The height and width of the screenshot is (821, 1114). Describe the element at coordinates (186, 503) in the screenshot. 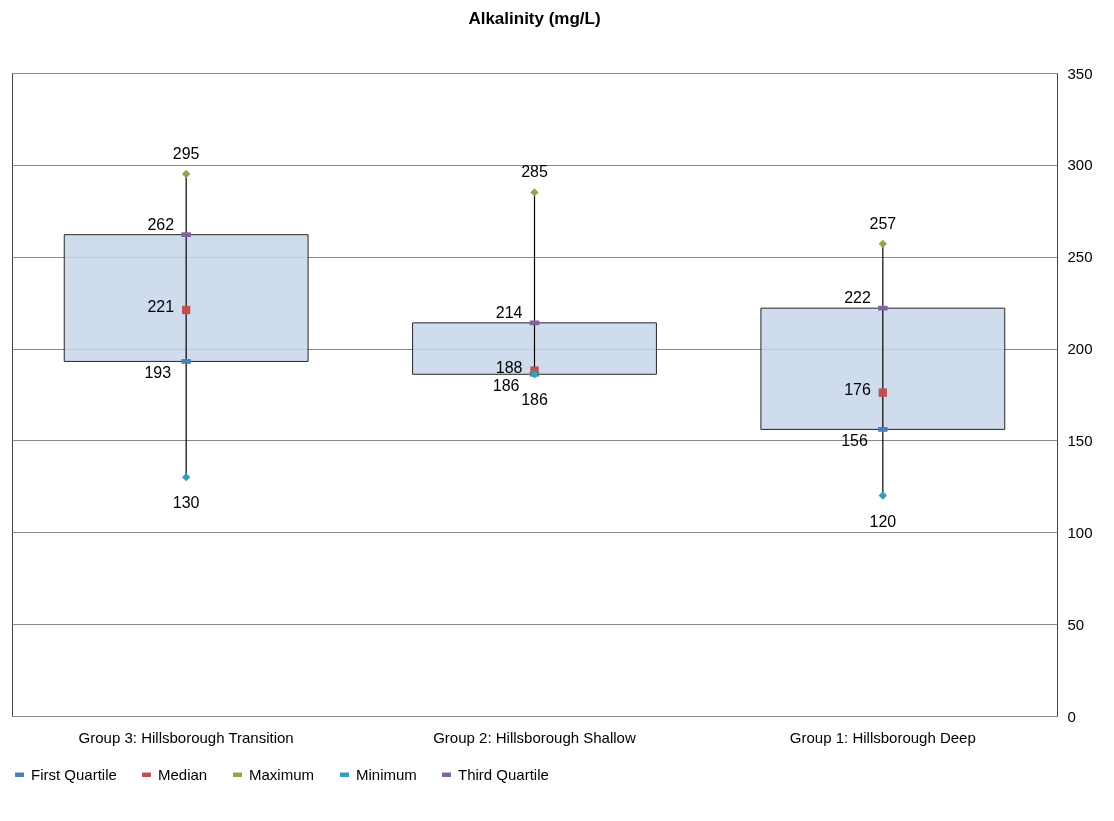

I see `data-label: 130` at that location.